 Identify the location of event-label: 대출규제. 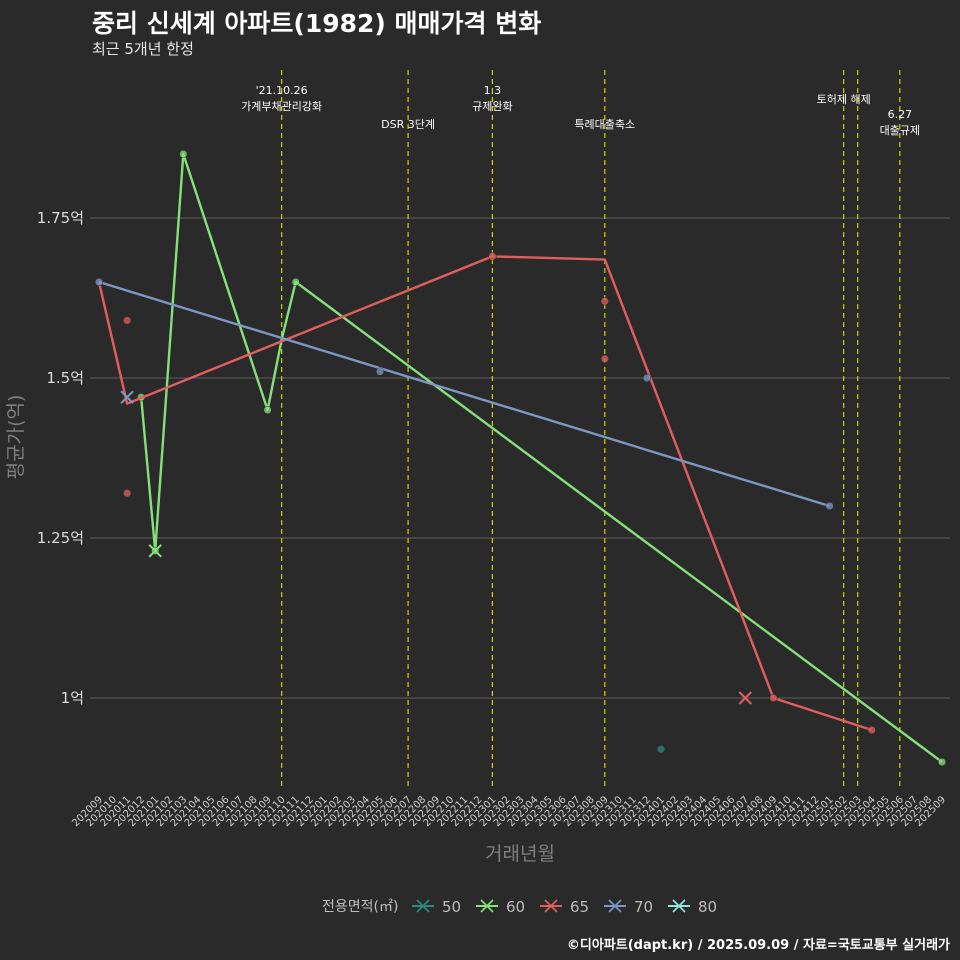
(900, 130).